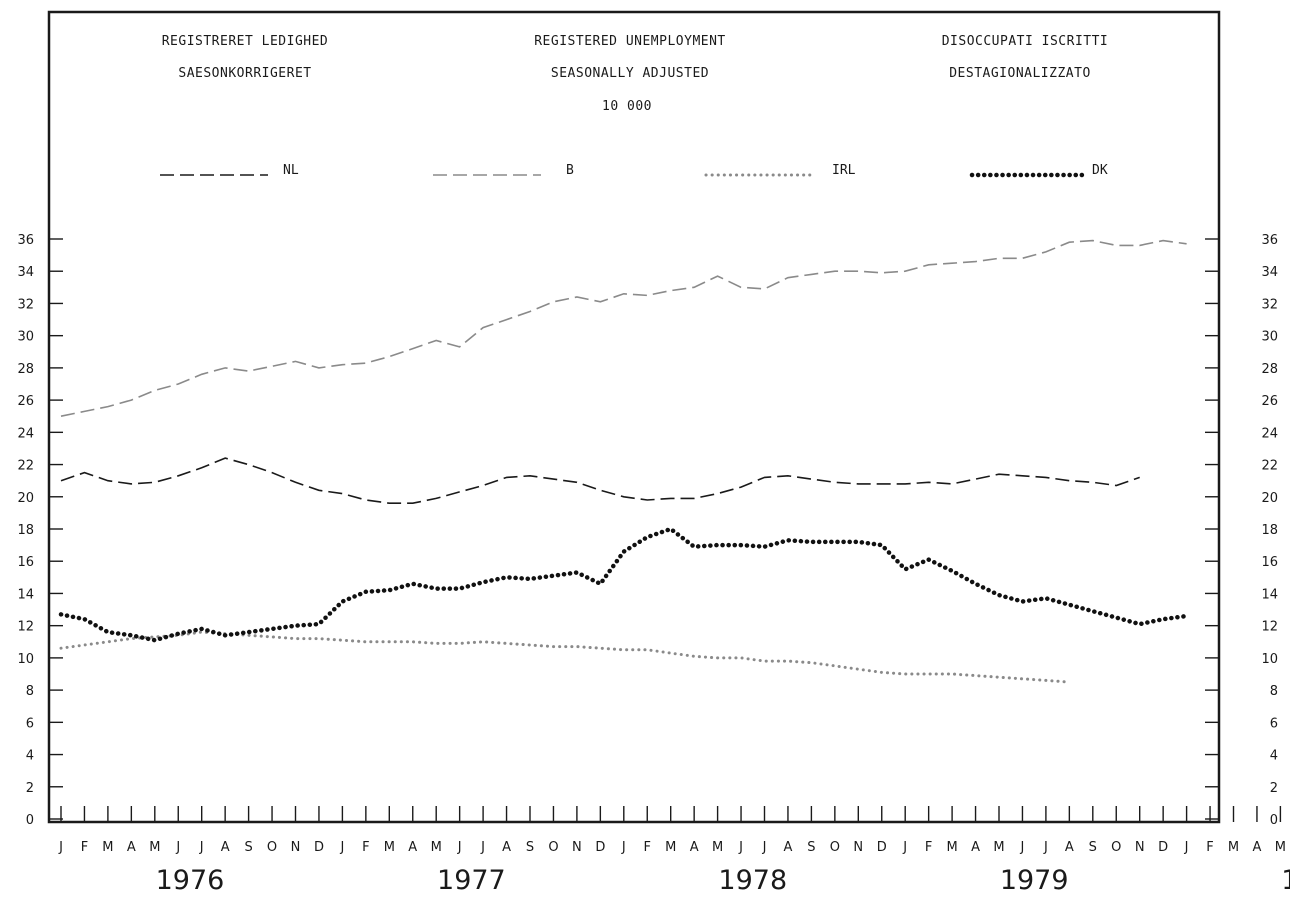 The image size is (1290, 921). I want to click on y-tick-label-right: 2, so click(1274, 788).